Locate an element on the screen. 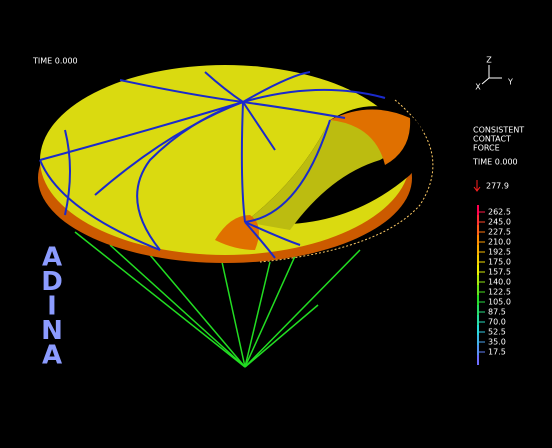 Image resolution: width=552 pixels, height=448 pixels. legend-level: 245.0 is located at coordinates (499, 222).